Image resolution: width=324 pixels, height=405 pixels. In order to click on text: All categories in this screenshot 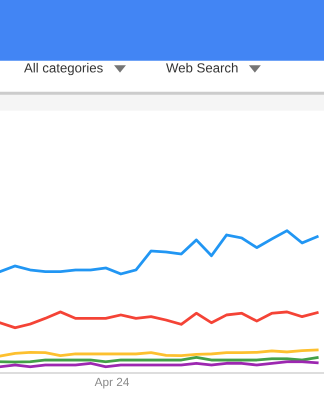, I will do `click(63, 69)`.